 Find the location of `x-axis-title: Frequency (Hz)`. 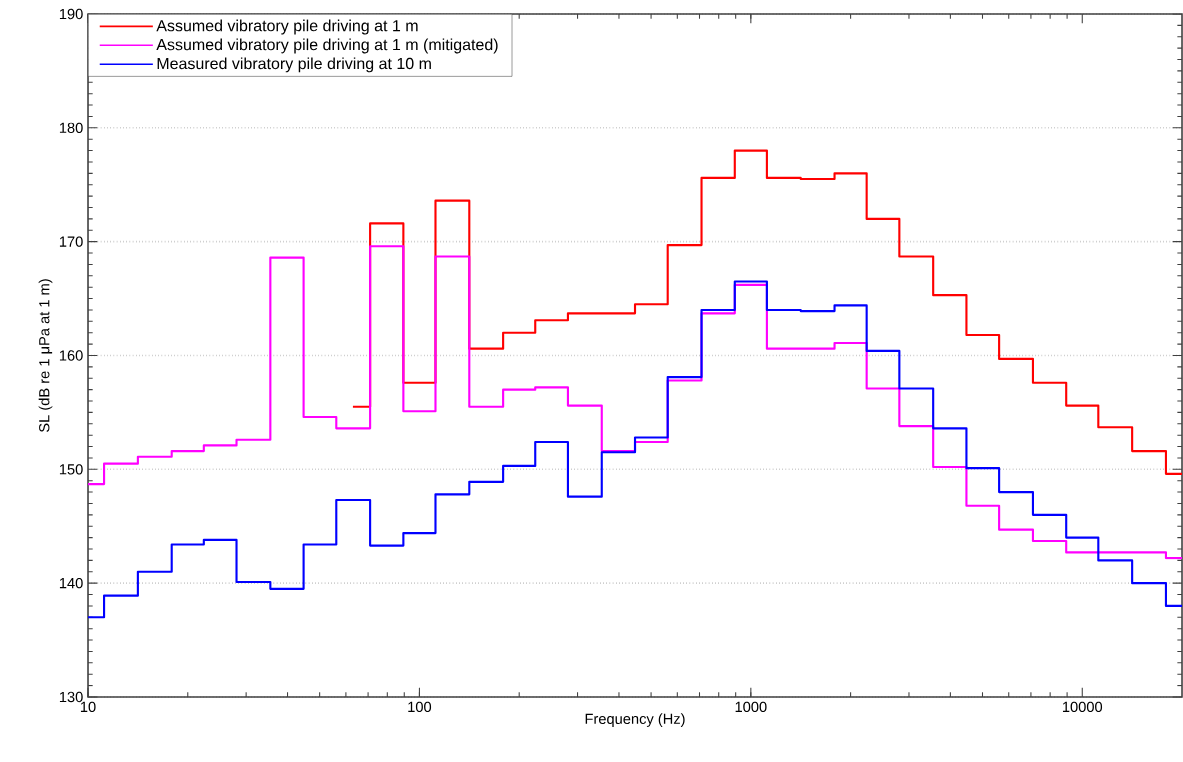

x-axis-title: Frequency (Hz) is located at coordinates (635, 720).